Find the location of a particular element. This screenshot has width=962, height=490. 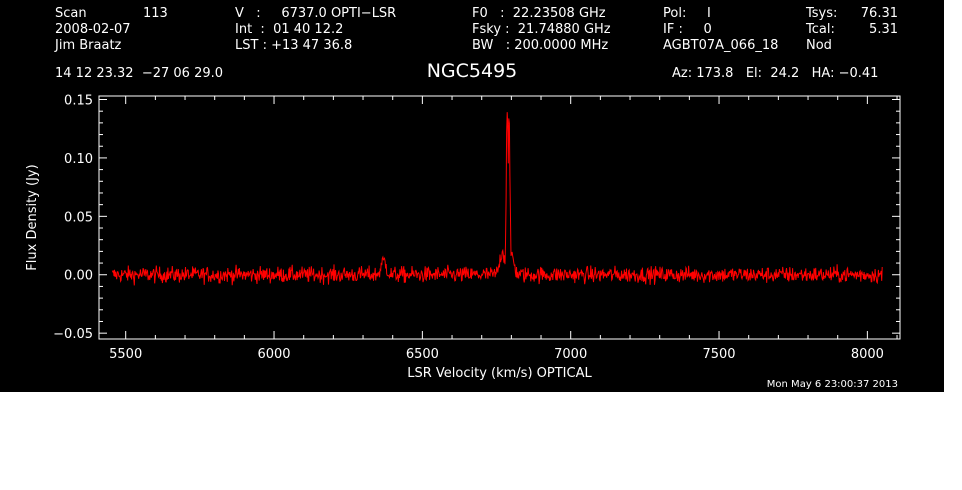

x-tick-label: 8000 is located at coordinates (867, 354).